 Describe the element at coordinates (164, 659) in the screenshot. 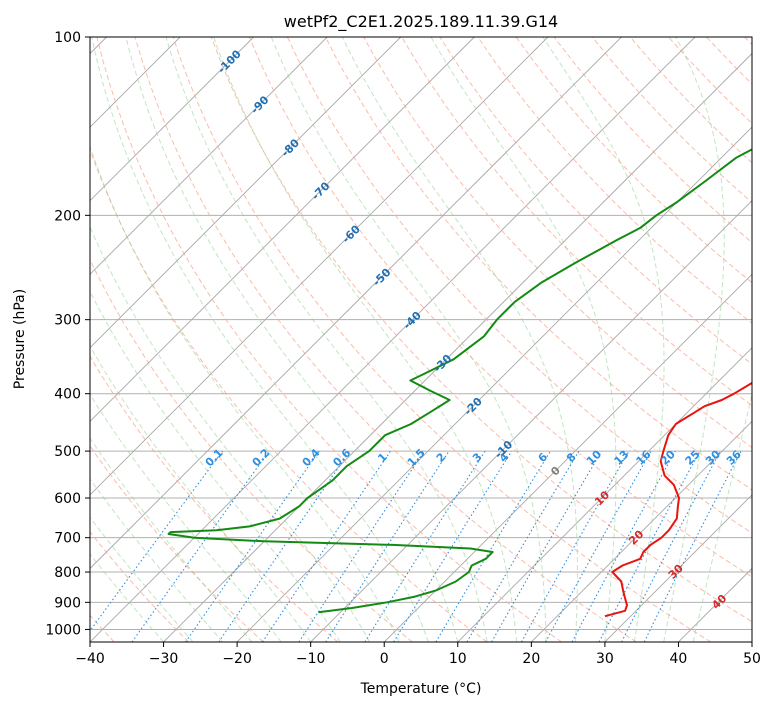

I see `x-tick-label: −30` at that location.